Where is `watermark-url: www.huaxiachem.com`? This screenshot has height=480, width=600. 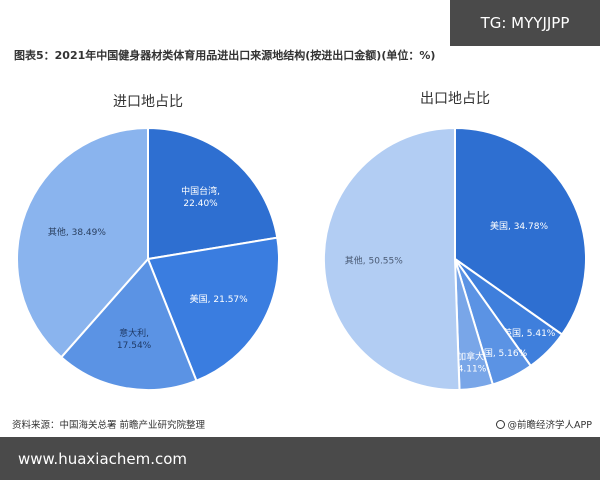
watermark-url: www.huaxiachem.com is located at coordinates (103, 458).